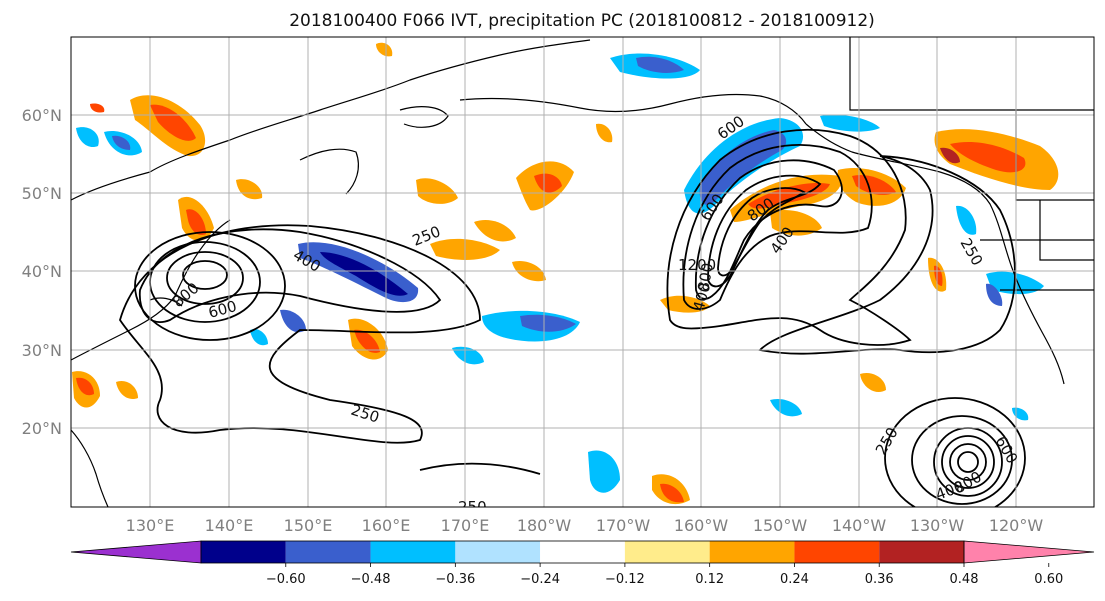 The image size is (1105, 601). Describe the element at coordinates (42, 193) in the screenshot. I see `lat-tick-label: 50°N` at that location.